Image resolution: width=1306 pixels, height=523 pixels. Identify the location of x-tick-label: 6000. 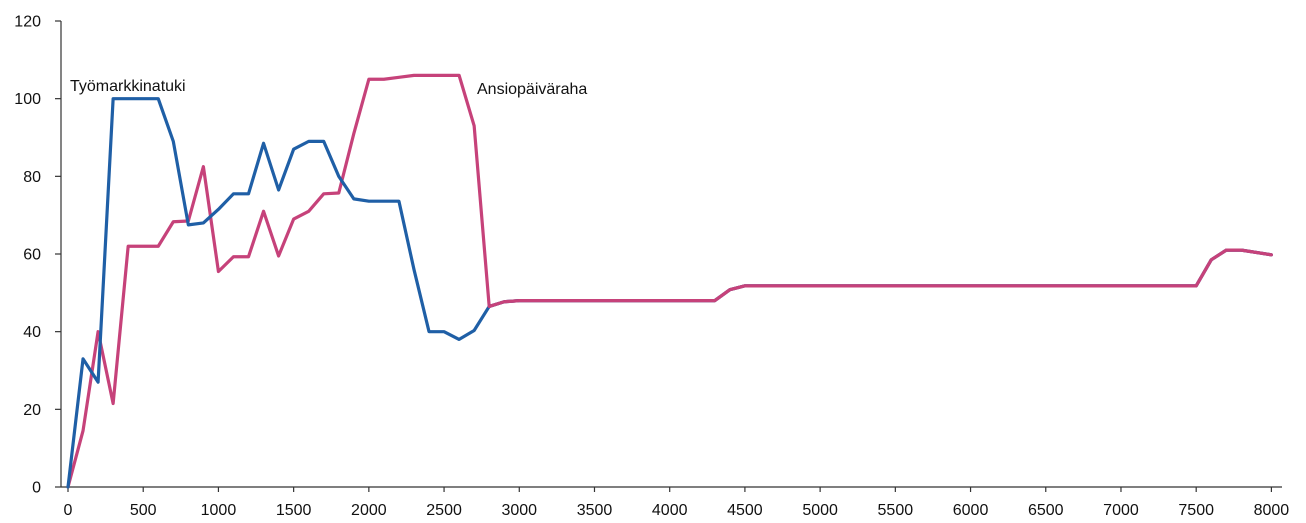
(971, 510).